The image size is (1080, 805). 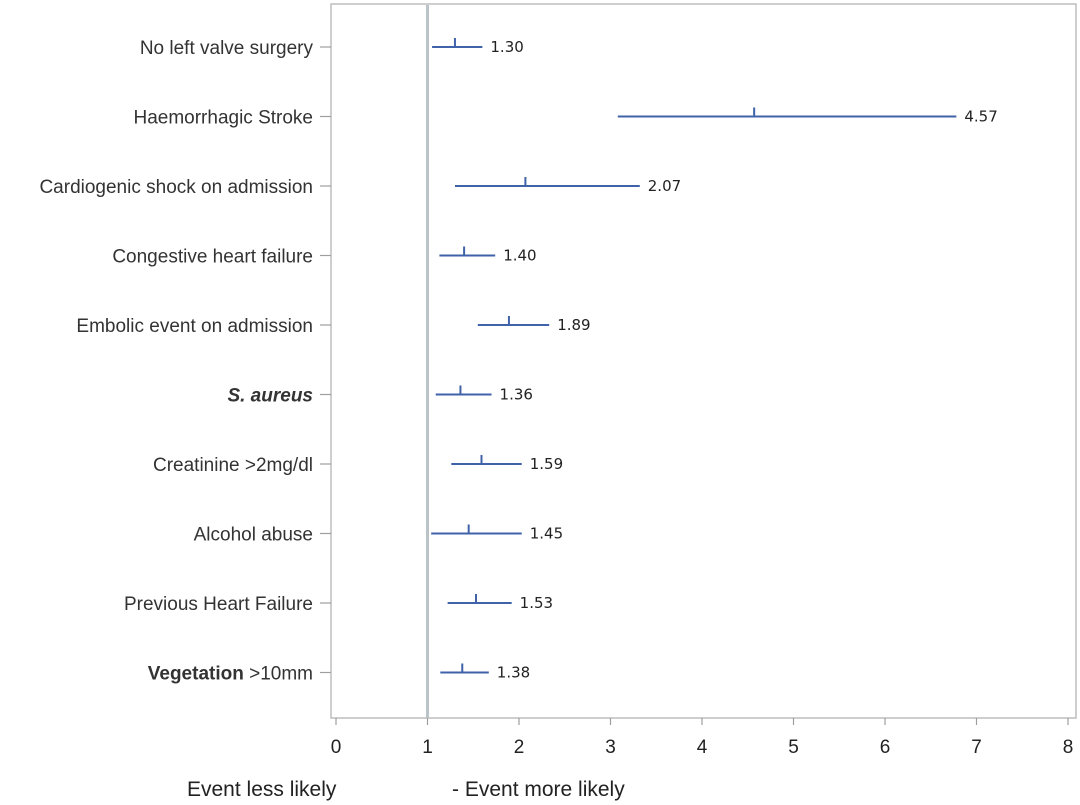 I want to click on x-tick-label: 2, so click(x=519, y=747).